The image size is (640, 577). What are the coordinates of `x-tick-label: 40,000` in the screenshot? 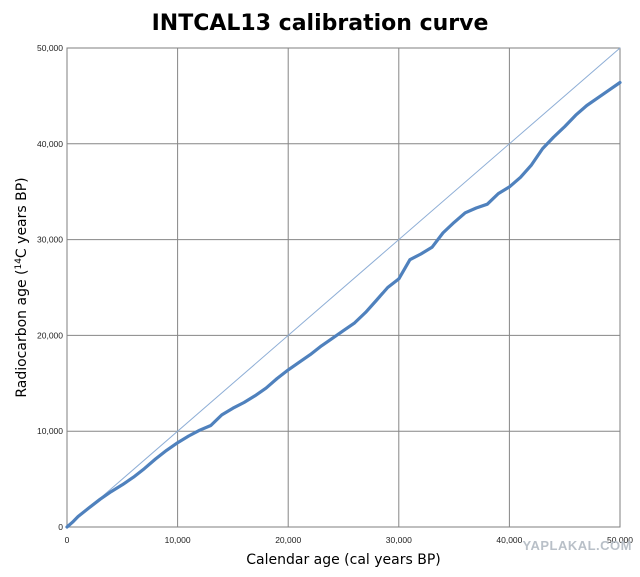 It's located at (509, 540).